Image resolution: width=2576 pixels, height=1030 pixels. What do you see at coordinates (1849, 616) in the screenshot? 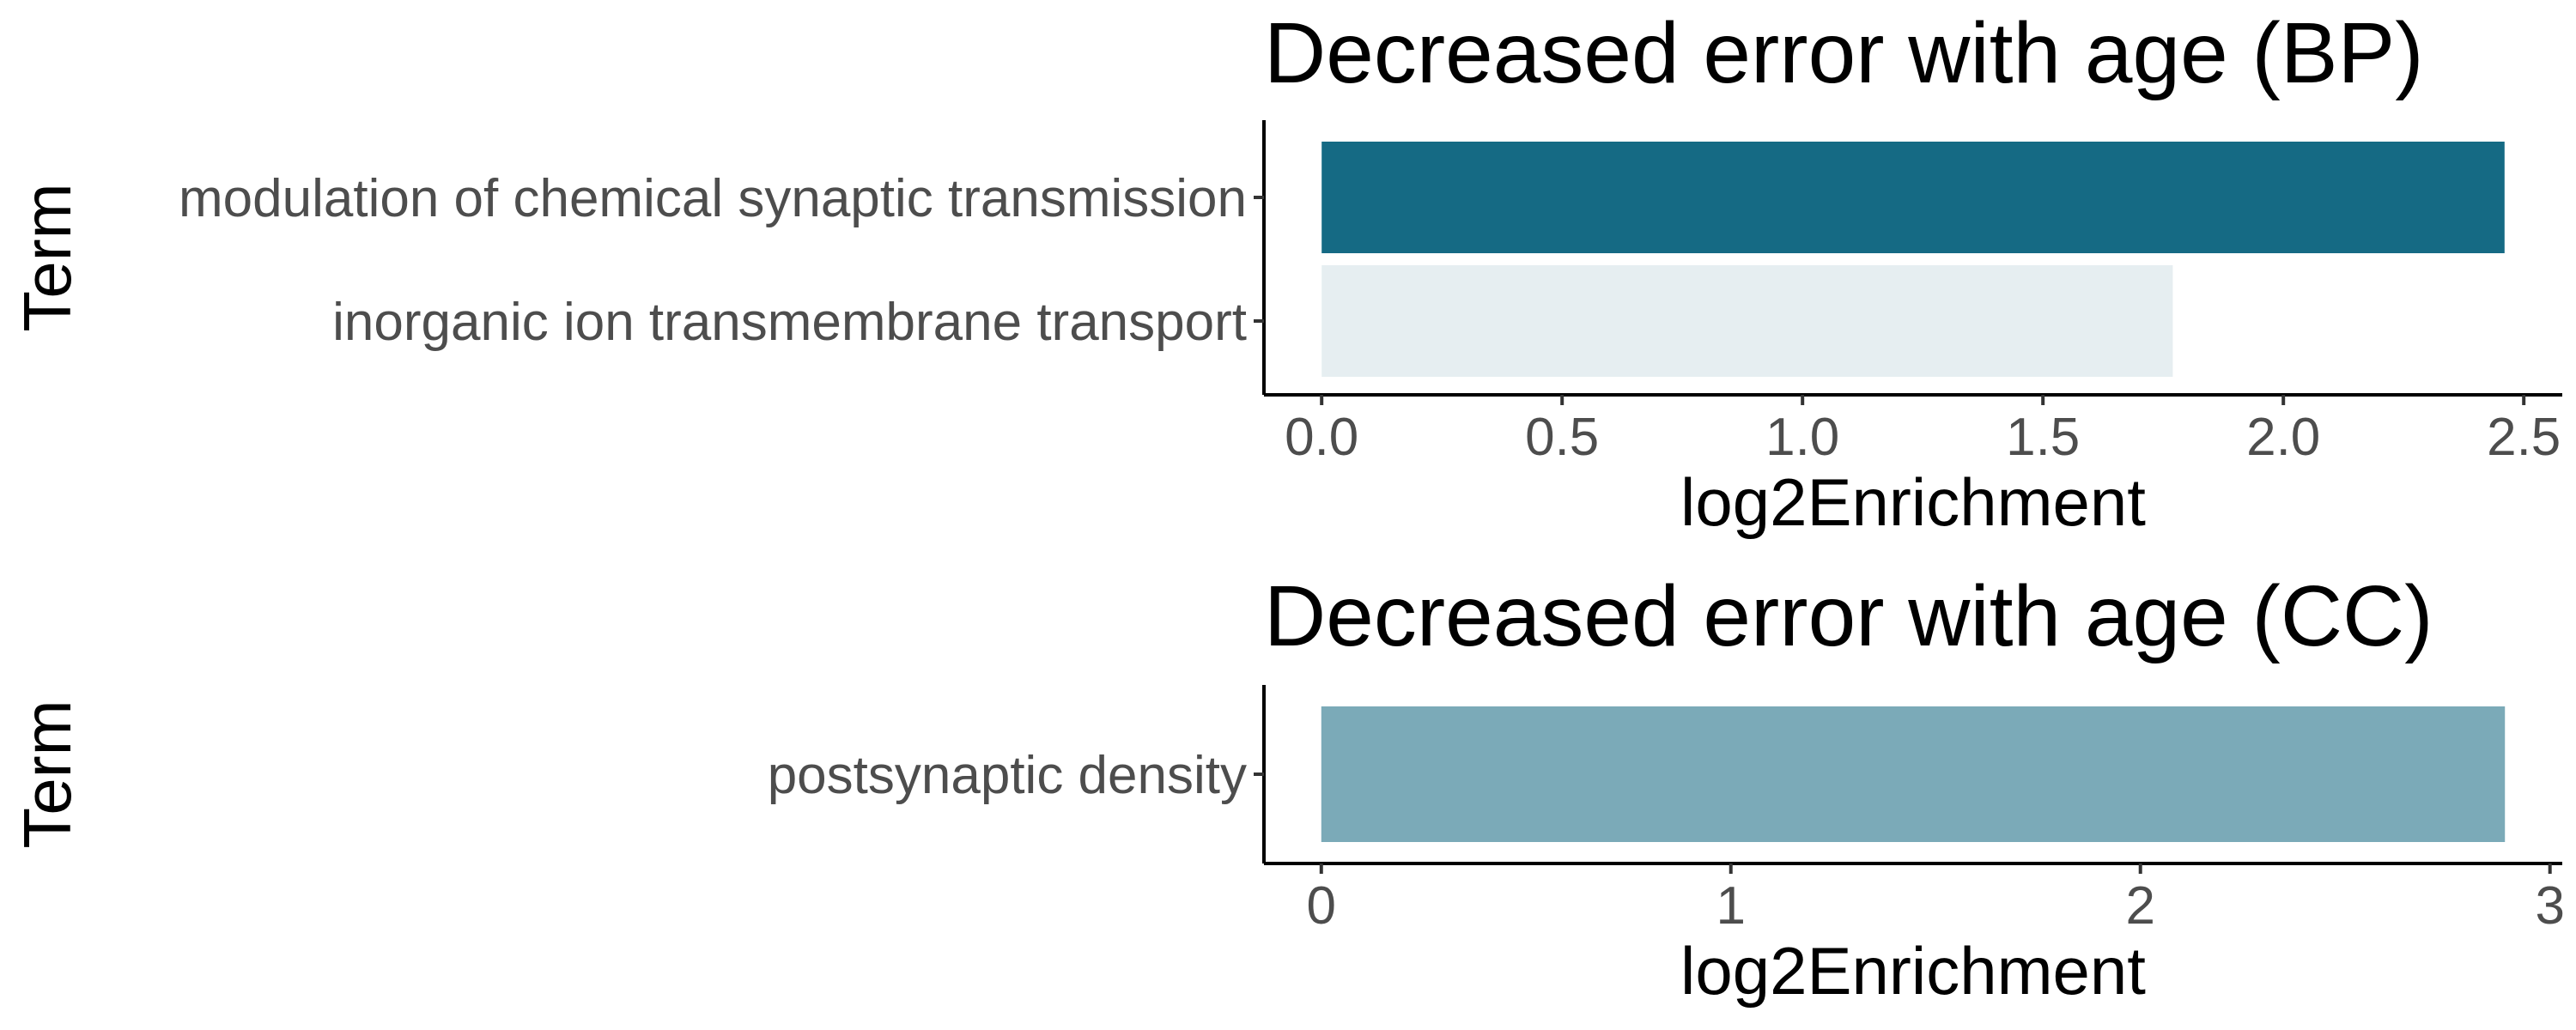
I see `chart-title-cc: Decreased error with age (CC)` at bounding box center [1849, 616].